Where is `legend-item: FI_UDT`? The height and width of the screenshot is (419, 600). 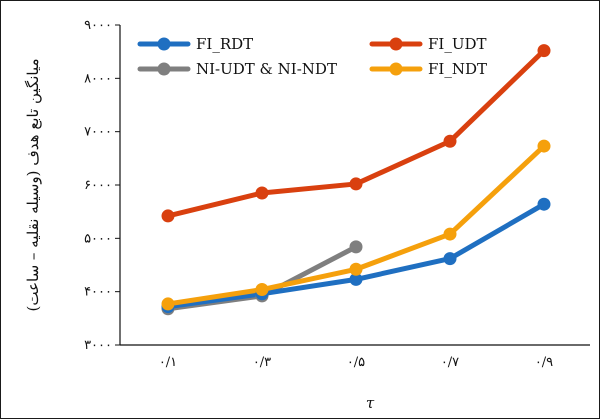 legend-item: FI_UDT is located at coordinates (428, 44).